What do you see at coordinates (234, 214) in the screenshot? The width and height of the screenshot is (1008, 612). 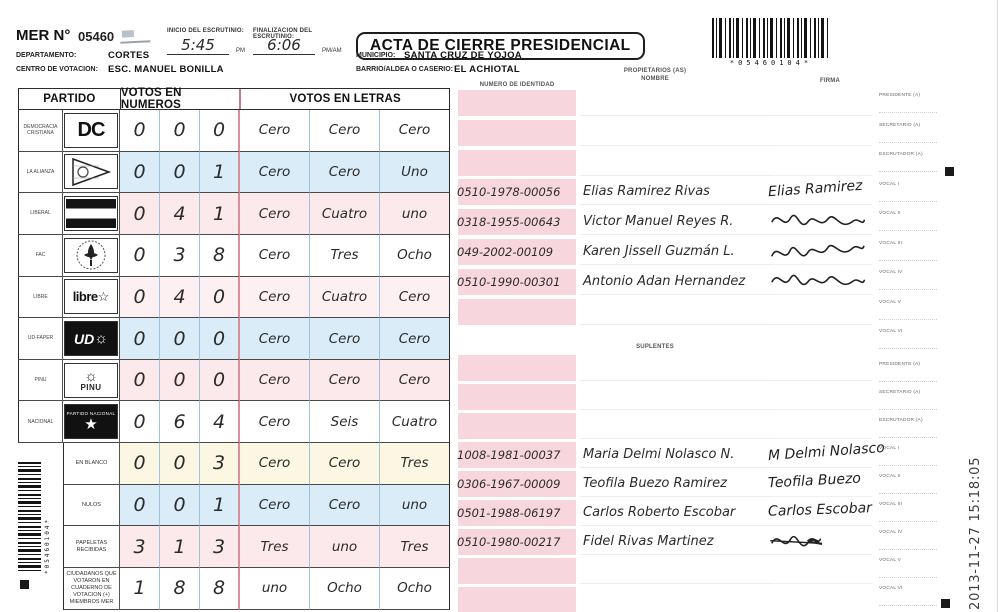 I see `table-row: LIBERAL 0 4 1 Cero Cuatro uno` at bounding box center [234, 214].